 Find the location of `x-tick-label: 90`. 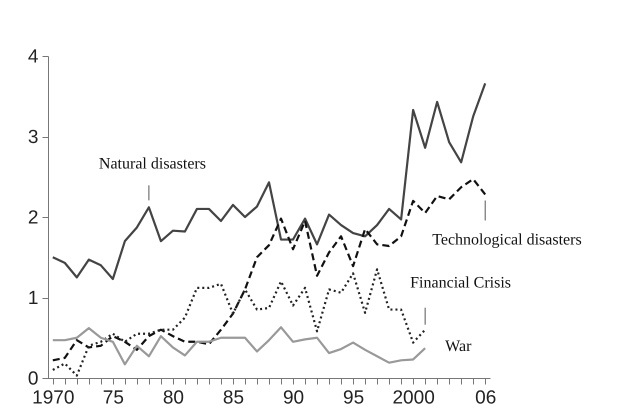

x-tick-label: 90 is located at coordinates (293, 398).